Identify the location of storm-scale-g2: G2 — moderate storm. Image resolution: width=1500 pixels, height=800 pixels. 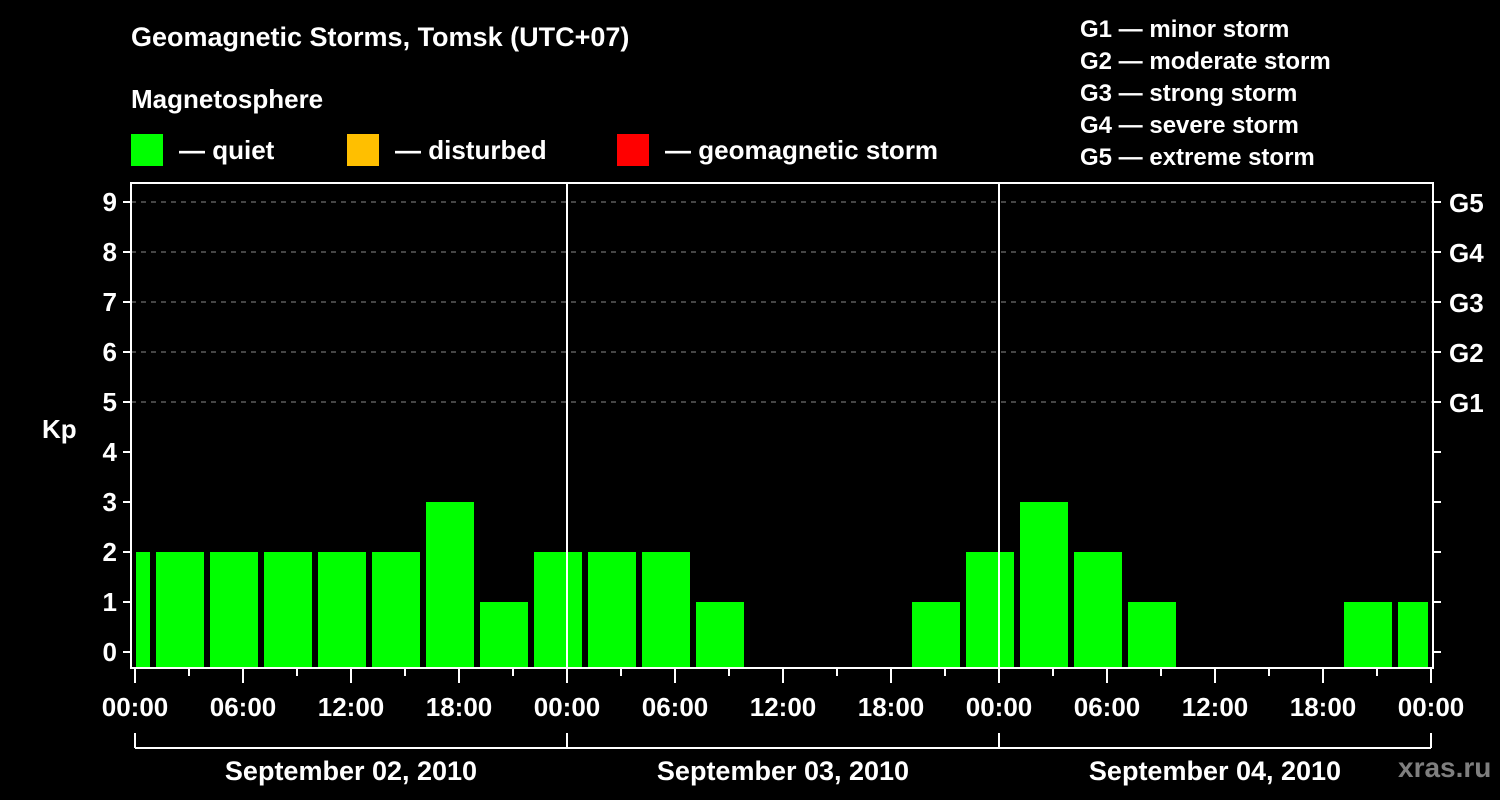
(1205, 61).